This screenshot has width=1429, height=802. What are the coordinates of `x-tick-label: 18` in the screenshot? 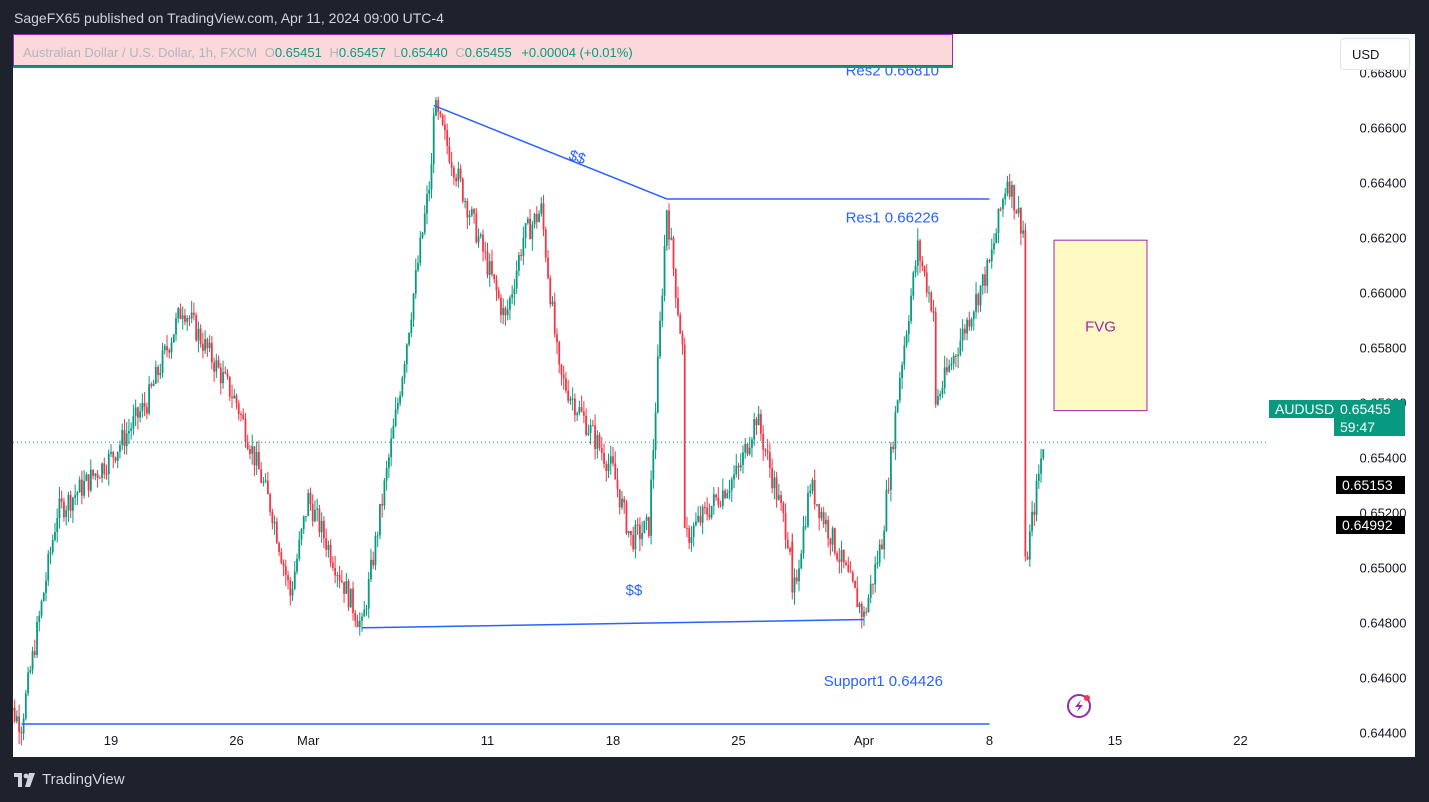 It's located at (613, 740).